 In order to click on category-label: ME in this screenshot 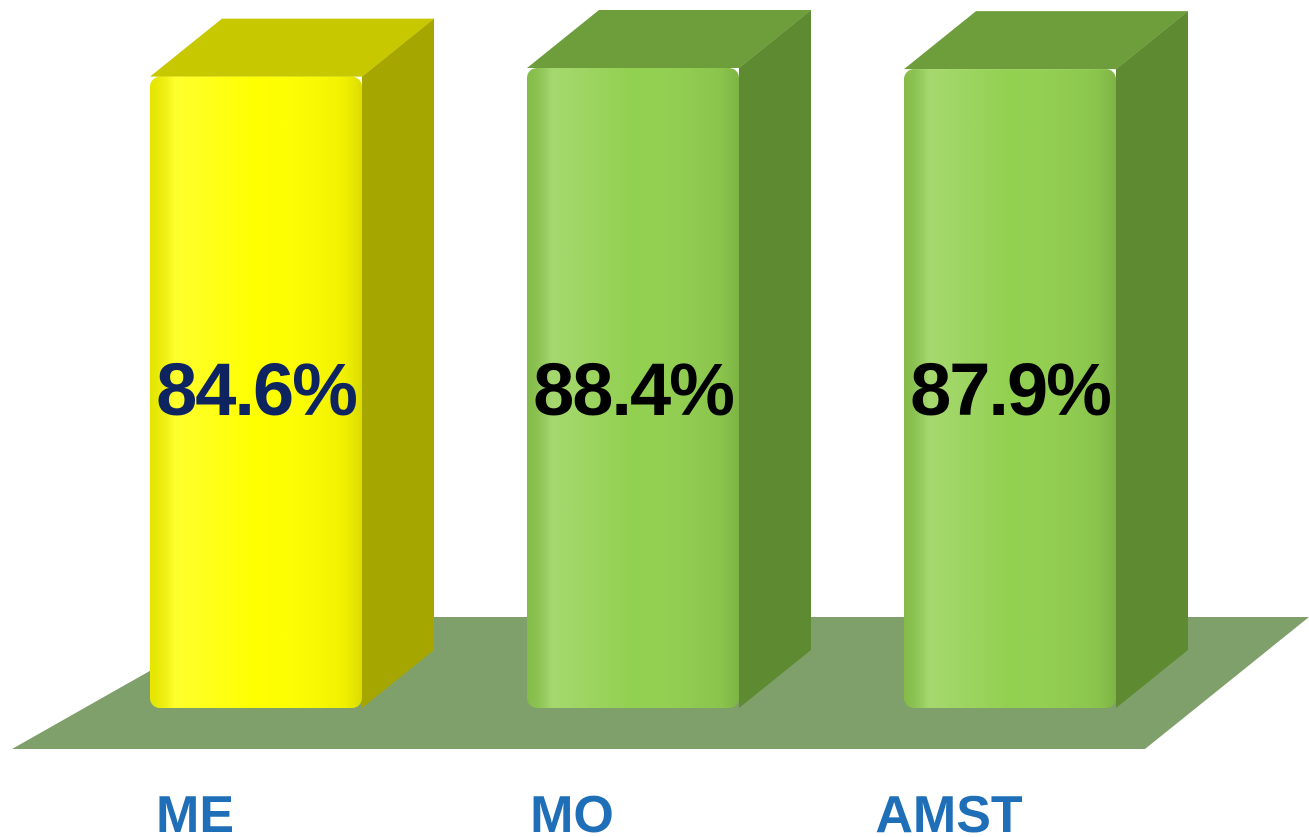, I will do `click(195, 811)`.